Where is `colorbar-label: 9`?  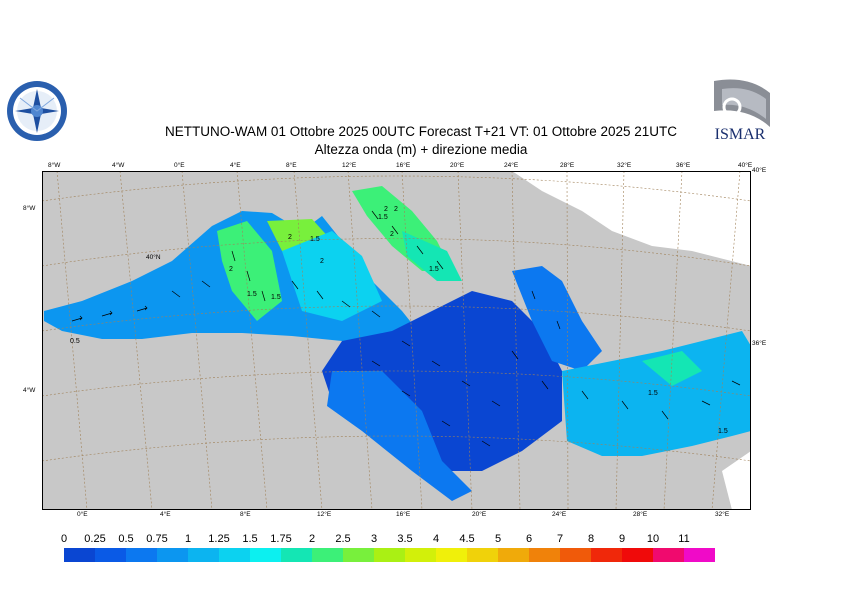
colorbar-label: 9 is located at coordinates (622, 539).